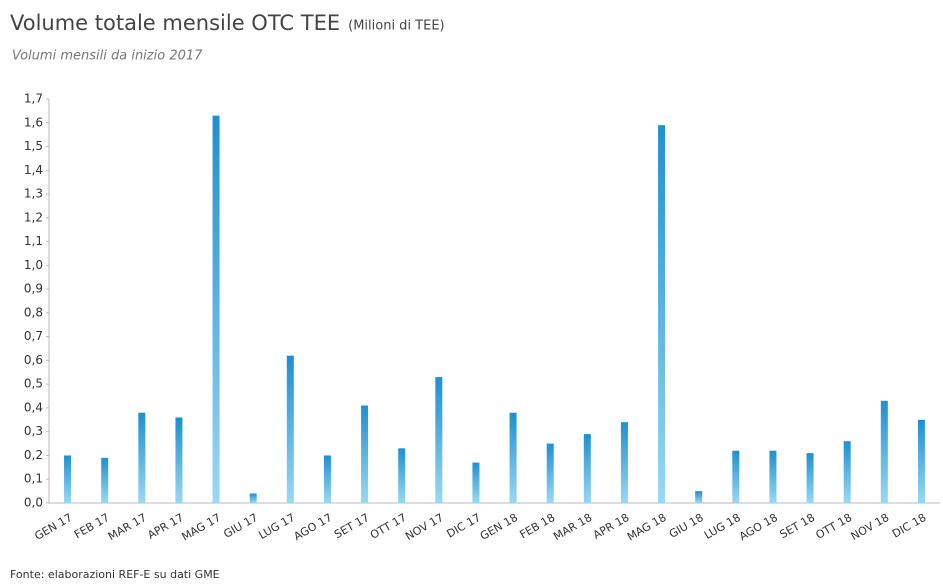 This screenshot has height=585, width=943. Describe the element at coordinates (758, 527) in the screenshot. I see `x-tick-label: AGO 18` at that location.